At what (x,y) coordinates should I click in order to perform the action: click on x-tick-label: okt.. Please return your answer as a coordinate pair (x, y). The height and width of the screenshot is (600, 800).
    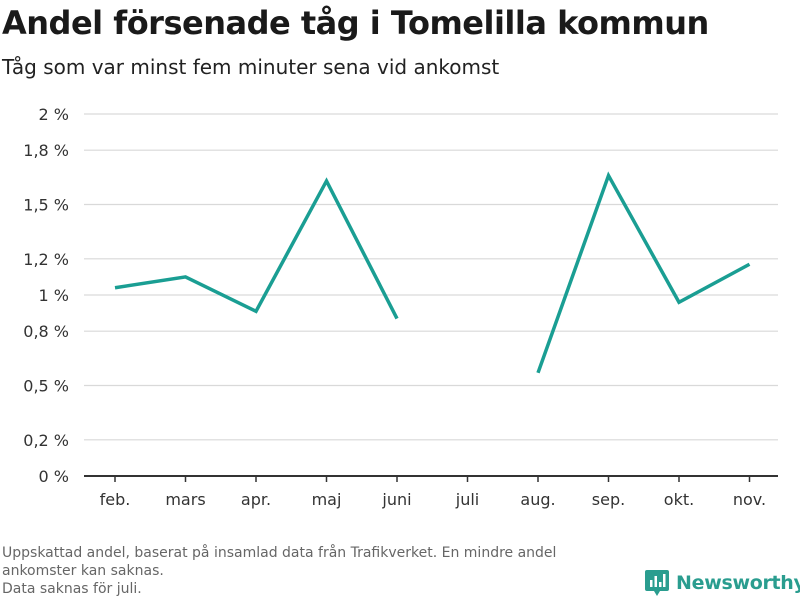
    Looking at the image, I should click on (679, 499).